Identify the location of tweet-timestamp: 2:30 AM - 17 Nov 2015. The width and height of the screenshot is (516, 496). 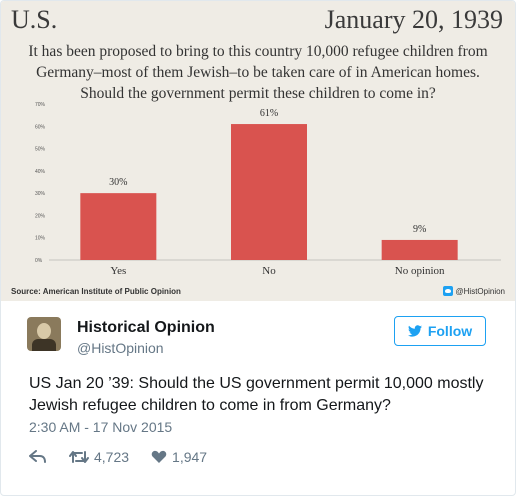
(101, 427).